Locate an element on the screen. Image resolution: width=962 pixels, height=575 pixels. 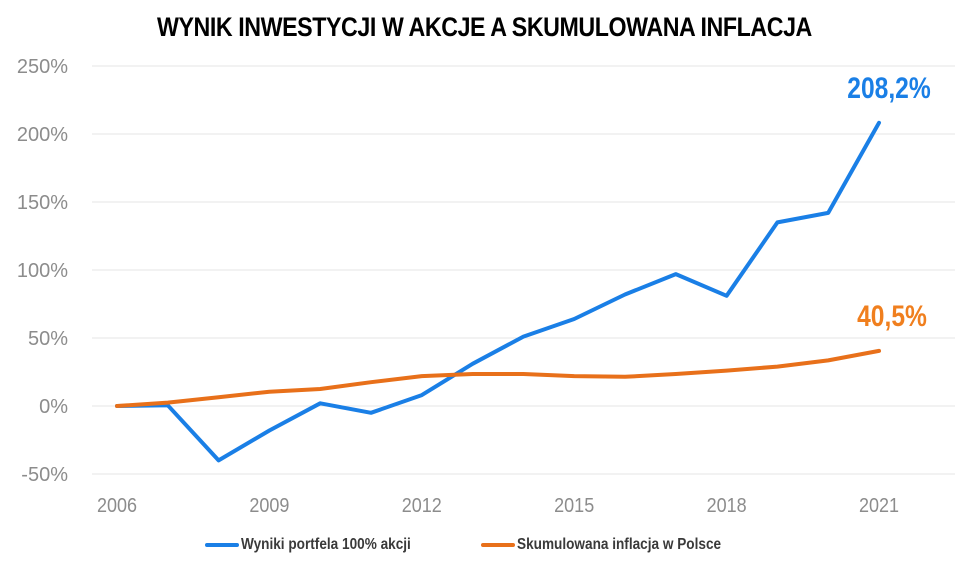
legend-swatch-inflation is located at coordinates (497, 545).